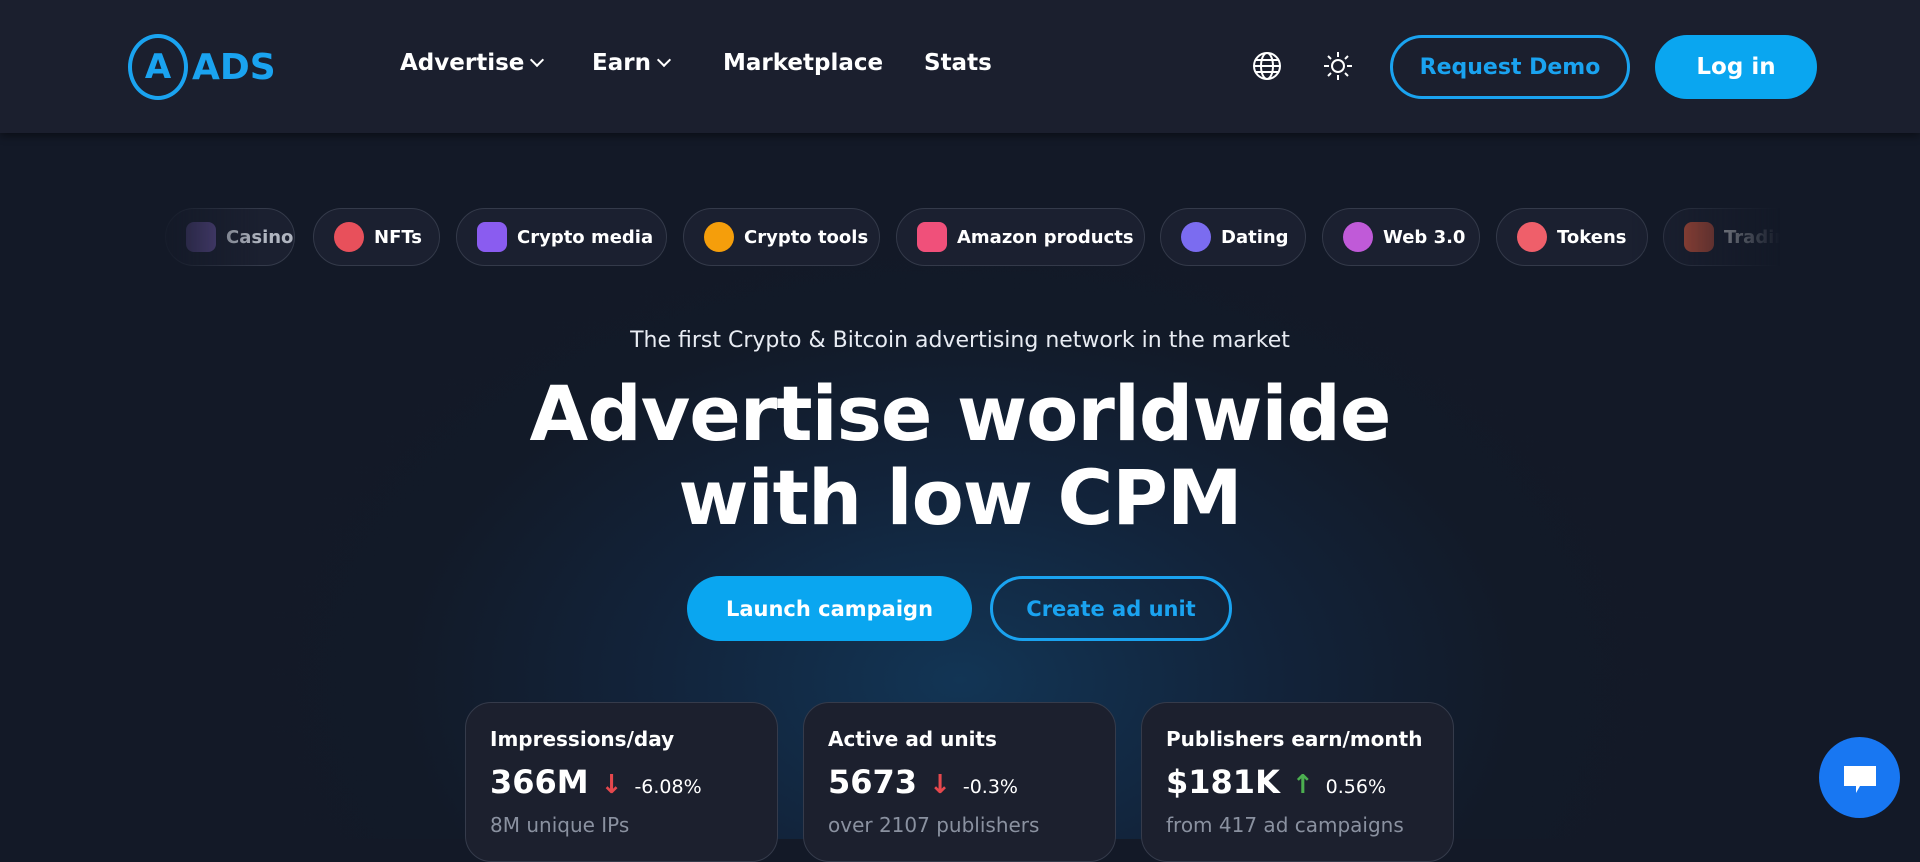 The width and height of the screenshot is (1920, 862). What do you see at coordinates (621, 63) in the screenshot?
I see `nav-label: Earn` at bounding box center [621, 63].